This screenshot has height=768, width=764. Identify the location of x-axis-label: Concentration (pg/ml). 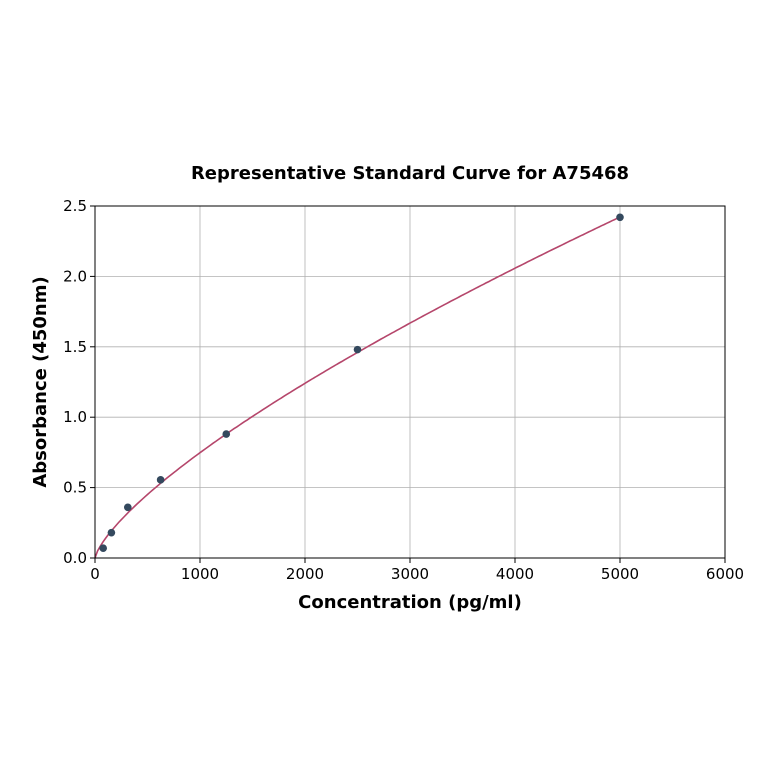
(410, 602).